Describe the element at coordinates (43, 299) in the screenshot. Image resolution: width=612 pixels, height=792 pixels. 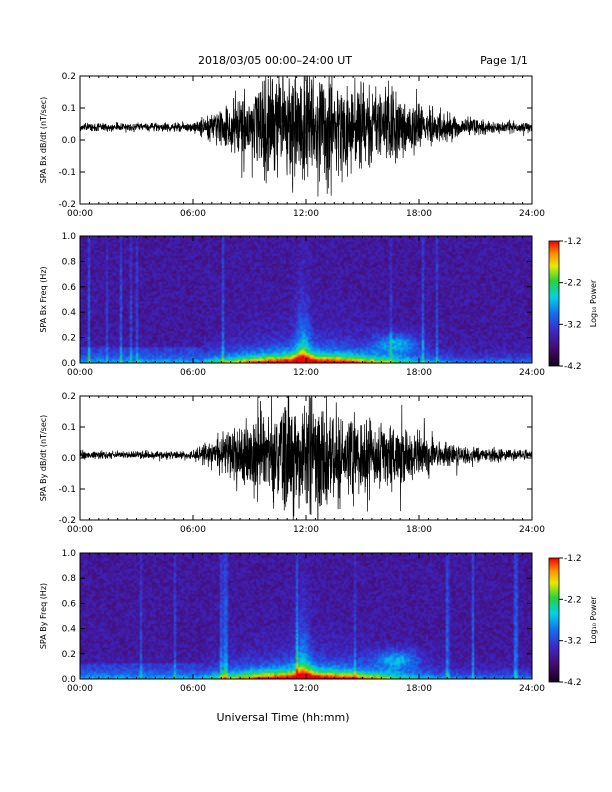
I see `y-axis-label-1: SPA Bx Freq (Hz)` at that location.